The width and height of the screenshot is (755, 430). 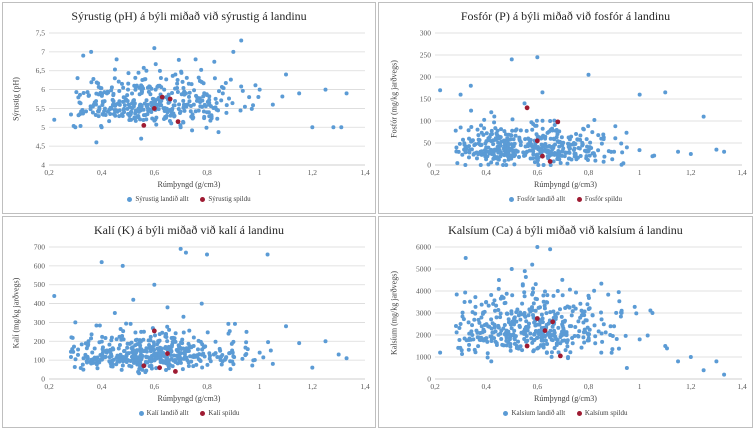 I want to click on y-tick-label: 0, so click(x=429, y=379).